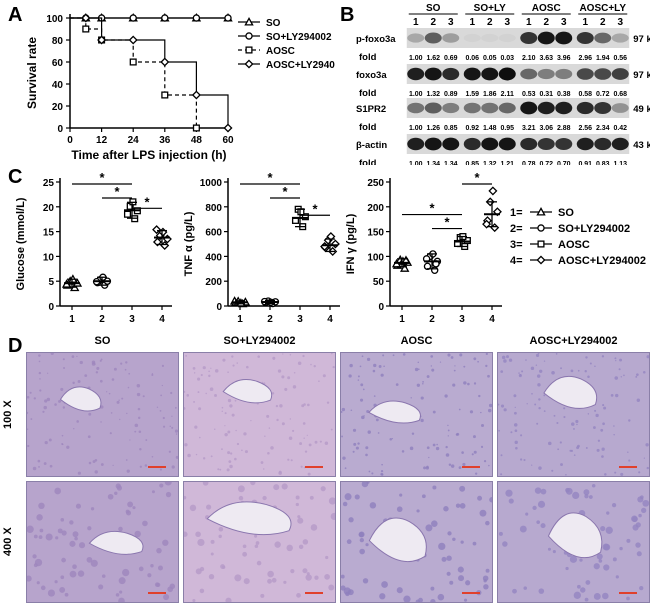  What do you see at coordinates (564, 22) in the screenshot?
I see `blot-lane-number: 3` at bounding box center [564, 22].